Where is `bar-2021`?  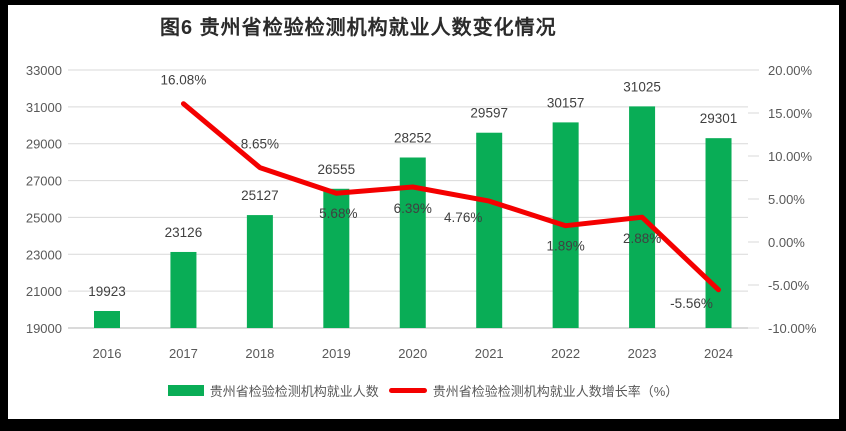 bar-2021 is located at coordinates (489, 230).